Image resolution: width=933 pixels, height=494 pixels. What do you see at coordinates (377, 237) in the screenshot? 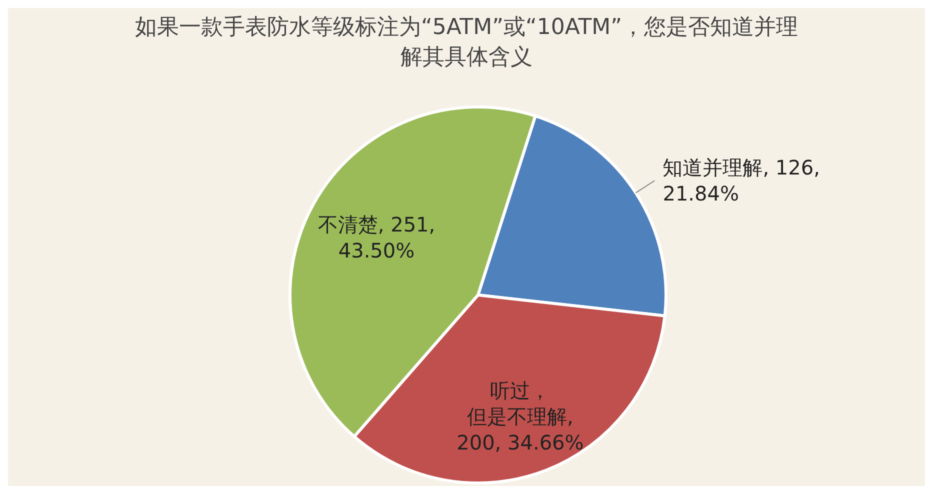
I see `slice-label: 不清楚, 251, 43.50%` at bounding box center [377, 237].